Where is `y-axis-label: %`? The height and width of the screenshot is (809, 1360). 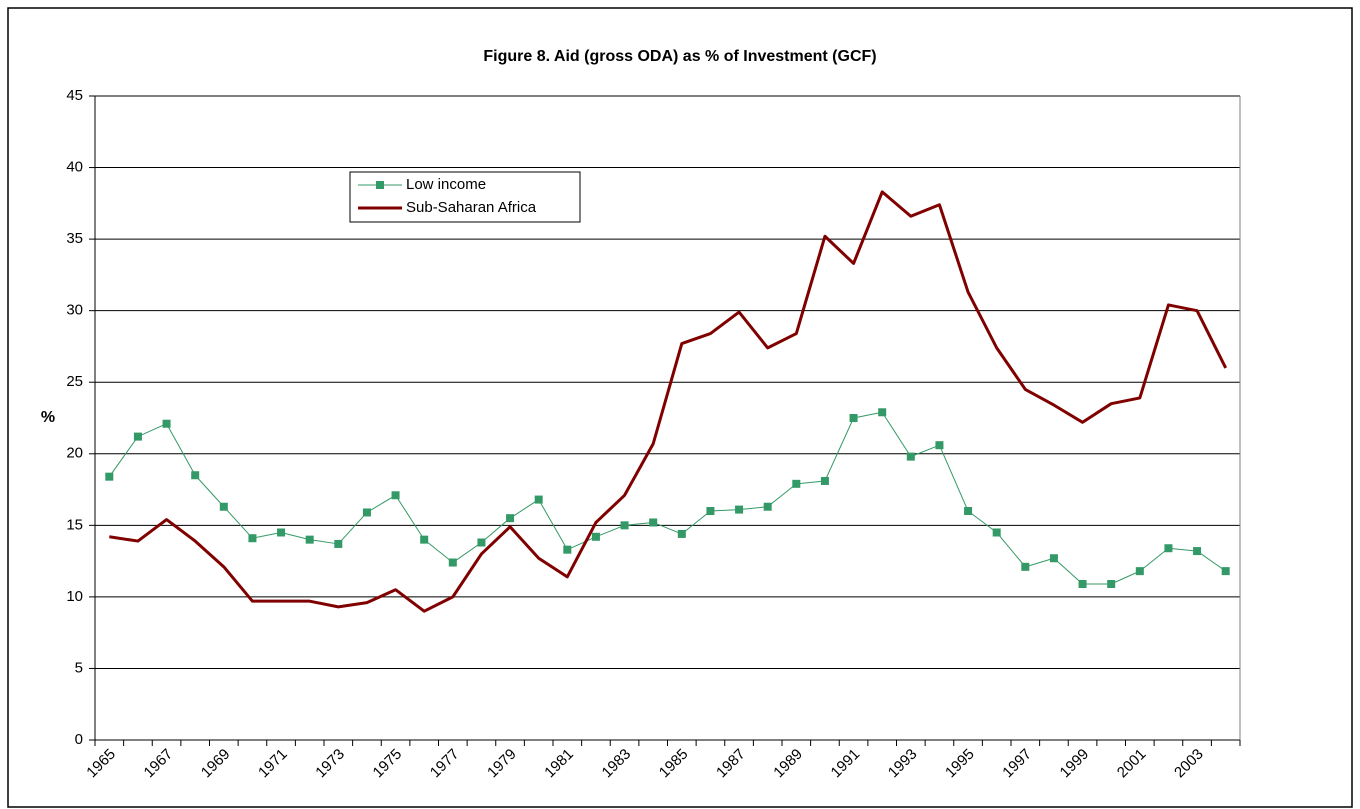
y-axis-label: % is located at coordinates (48, 417).